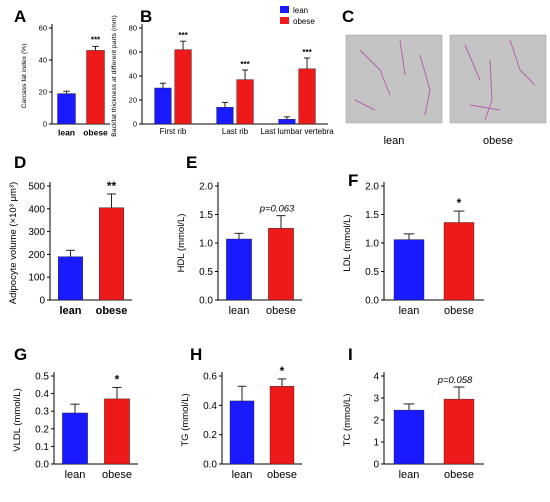 The image size is (550, 502). I want to click on legend-swatch-lean, so click(284, 9).